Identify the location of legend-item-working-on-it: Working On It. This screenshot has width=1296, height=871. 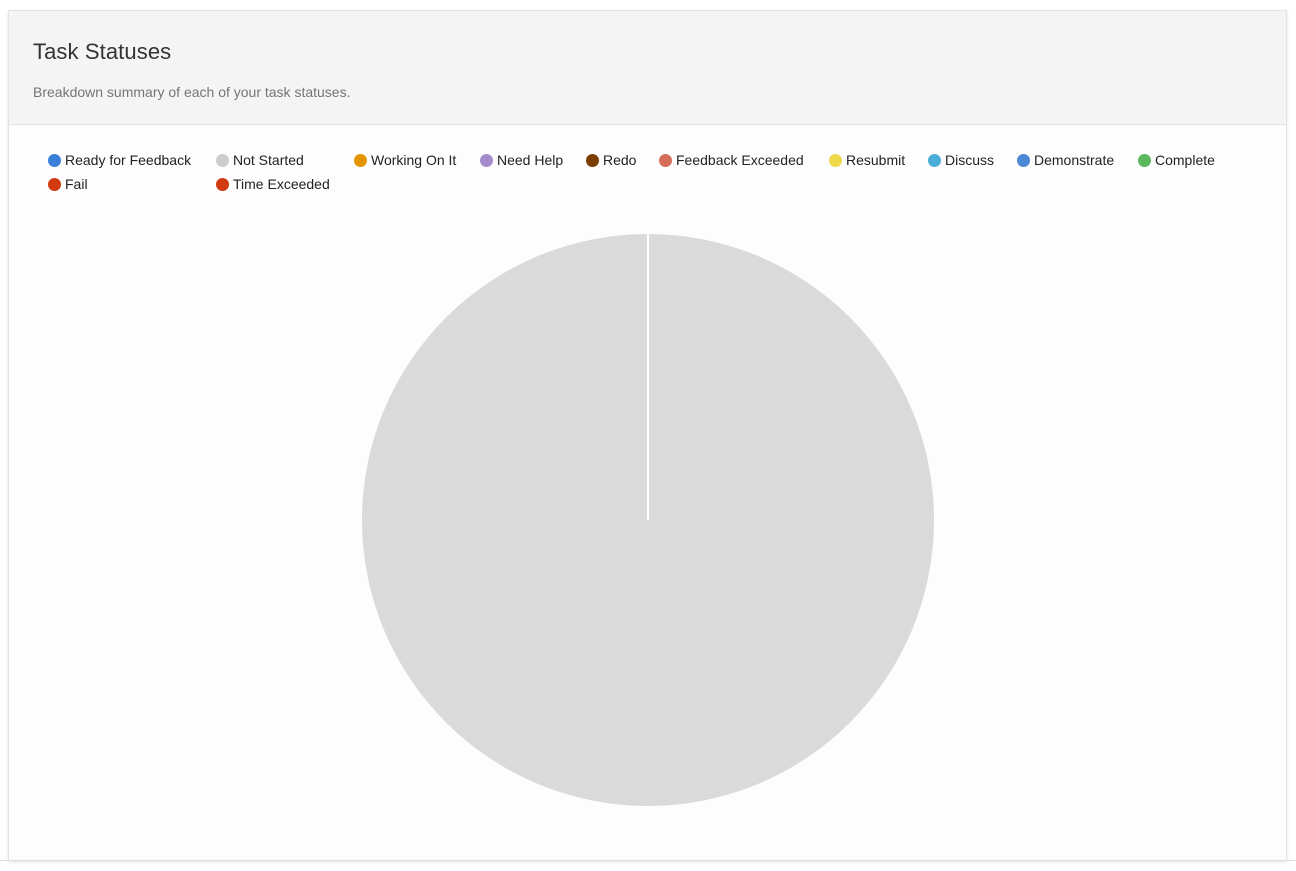
(405, 160).